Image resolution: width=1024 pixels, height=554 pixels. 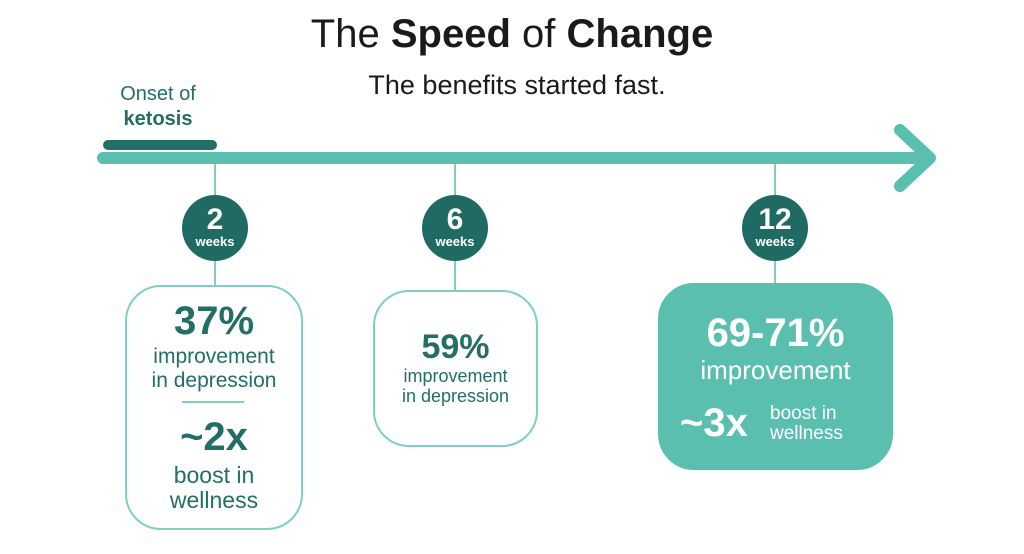 I want to click on card: 59% improvement in depression, so click(x=455, y=368).